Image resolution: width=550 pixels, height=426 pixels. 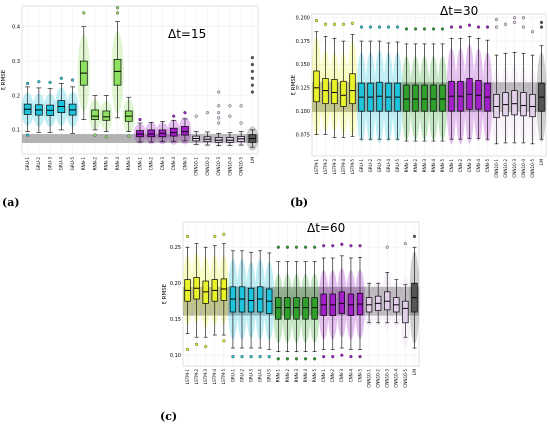 I want to click on x-tick-label: CNN-3, so click(x=469, y=166).